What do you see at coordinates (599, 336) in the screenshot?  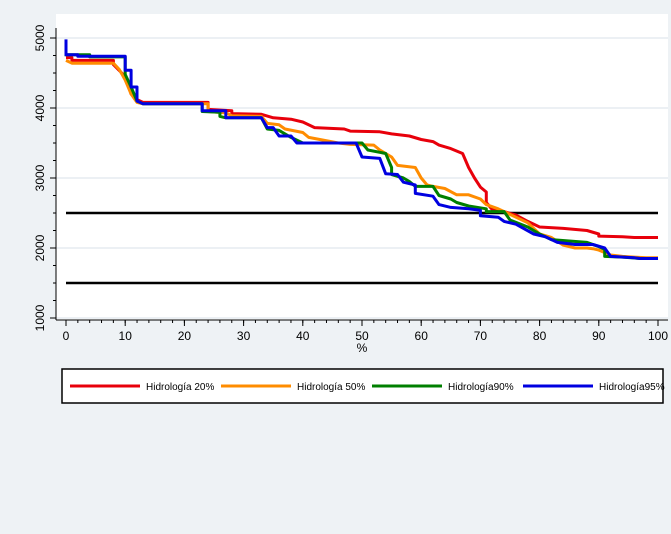 I see `x-tick-label: 90` at bounding box center [599, 336].